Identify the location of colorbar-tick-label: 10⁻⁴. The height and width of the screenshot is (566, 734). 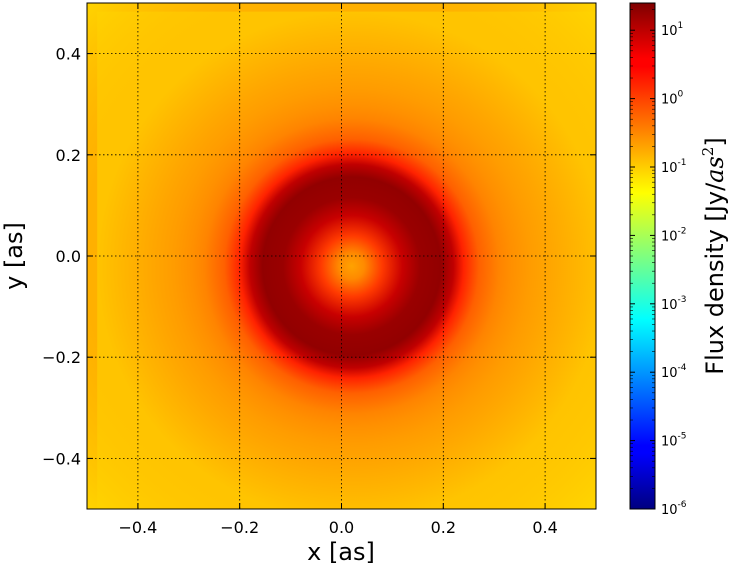
(674, 372).